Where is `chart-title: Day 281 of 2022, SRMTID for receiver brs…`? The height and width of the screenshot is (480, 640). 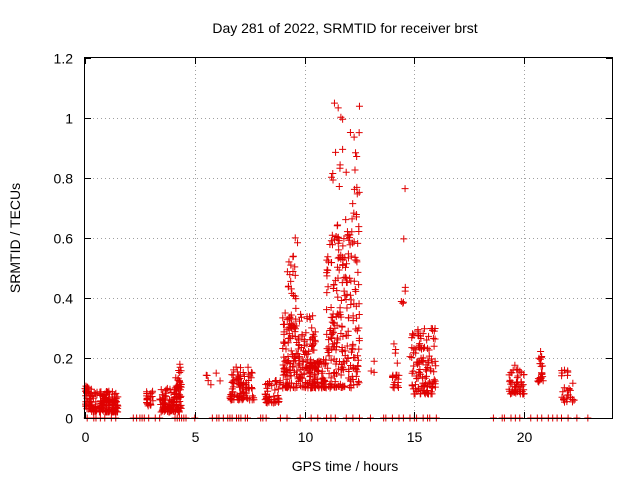 chart-title: Day 281 of 2022, SRMTID for receiver brs… is located at coordinates (344, 28).